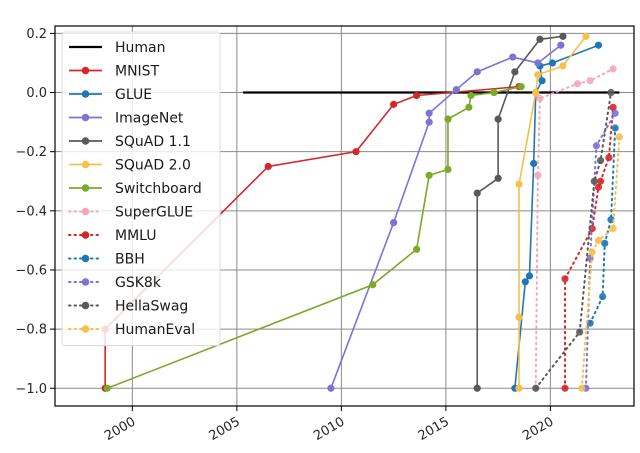 This screenshot has height=453, width=640. What do you see at coordinates (106, 260) in the screenshot?
I see `legend-item-bbh: BBH` at bounding box center [106, 260].